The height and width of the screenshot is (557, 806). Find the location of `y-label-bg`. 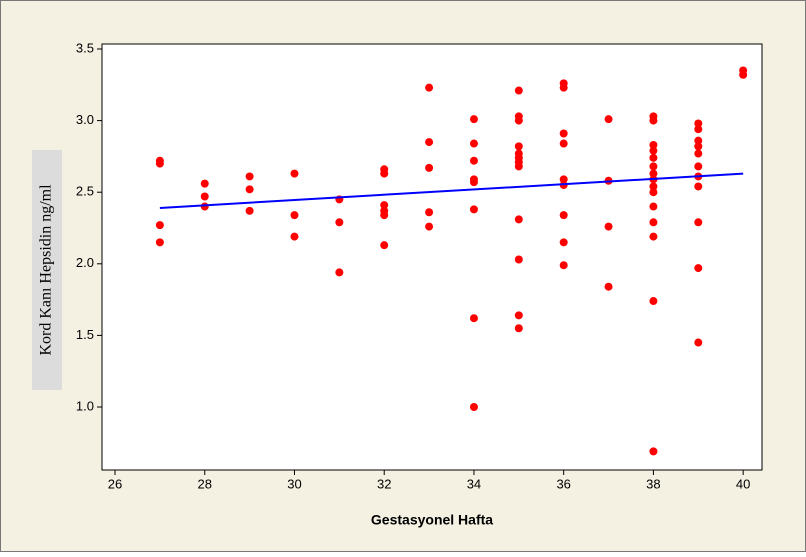

y-label-bg is located at coordinates (47, 270).